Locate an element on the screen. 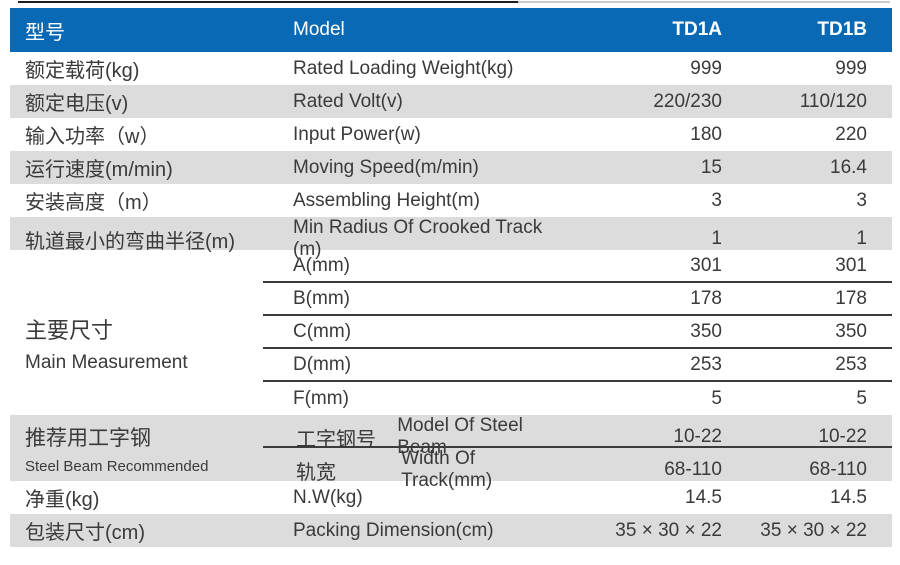 Image resolution: width=900 pixels, height=565 pixels. row-label-cn: 额定电压(v) is located at coordinates (77, 104).